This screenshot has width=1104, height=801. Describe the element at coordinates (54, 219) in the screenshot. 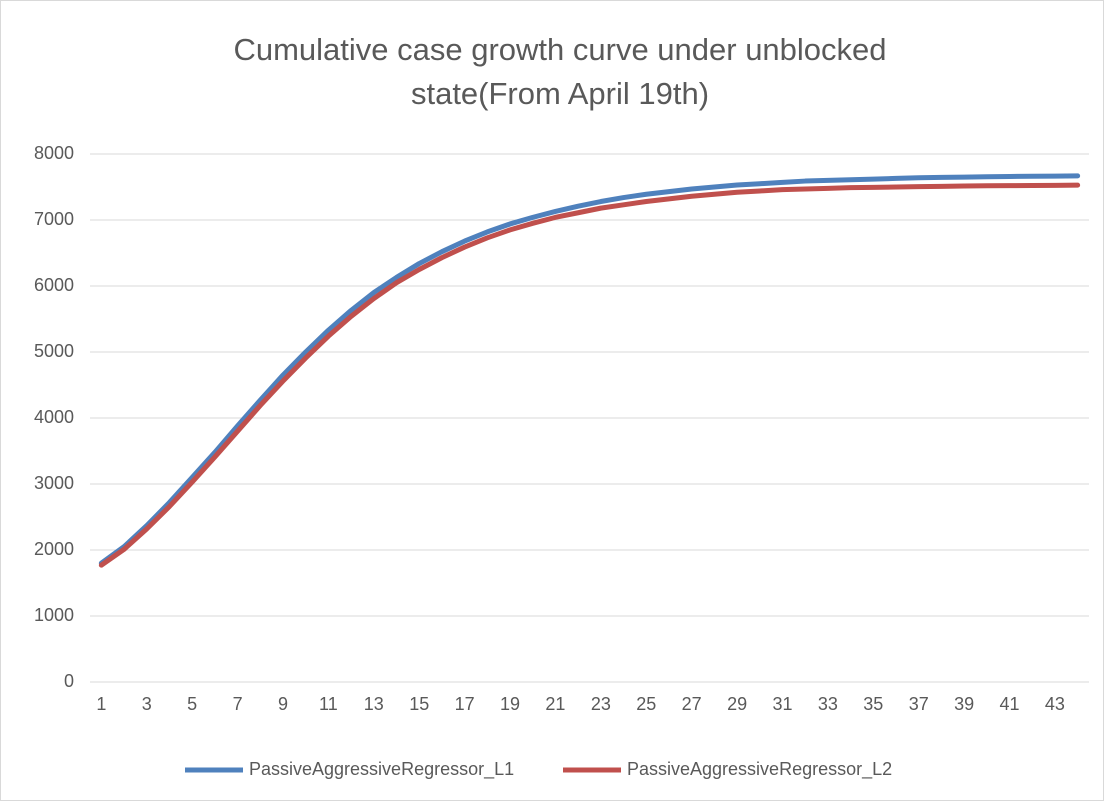

I see `y-tick-label: 7000` at that location.